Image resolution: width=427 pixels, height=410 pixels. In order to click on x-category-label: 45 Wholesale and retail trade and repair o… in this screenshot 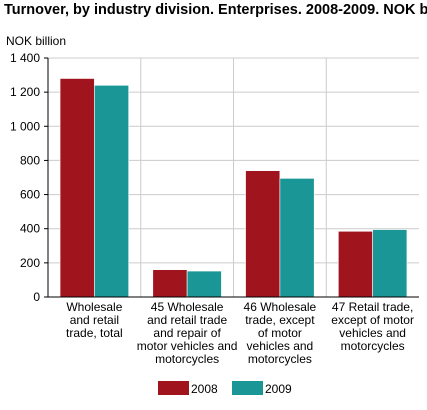, I will do `click(187, 333)`.